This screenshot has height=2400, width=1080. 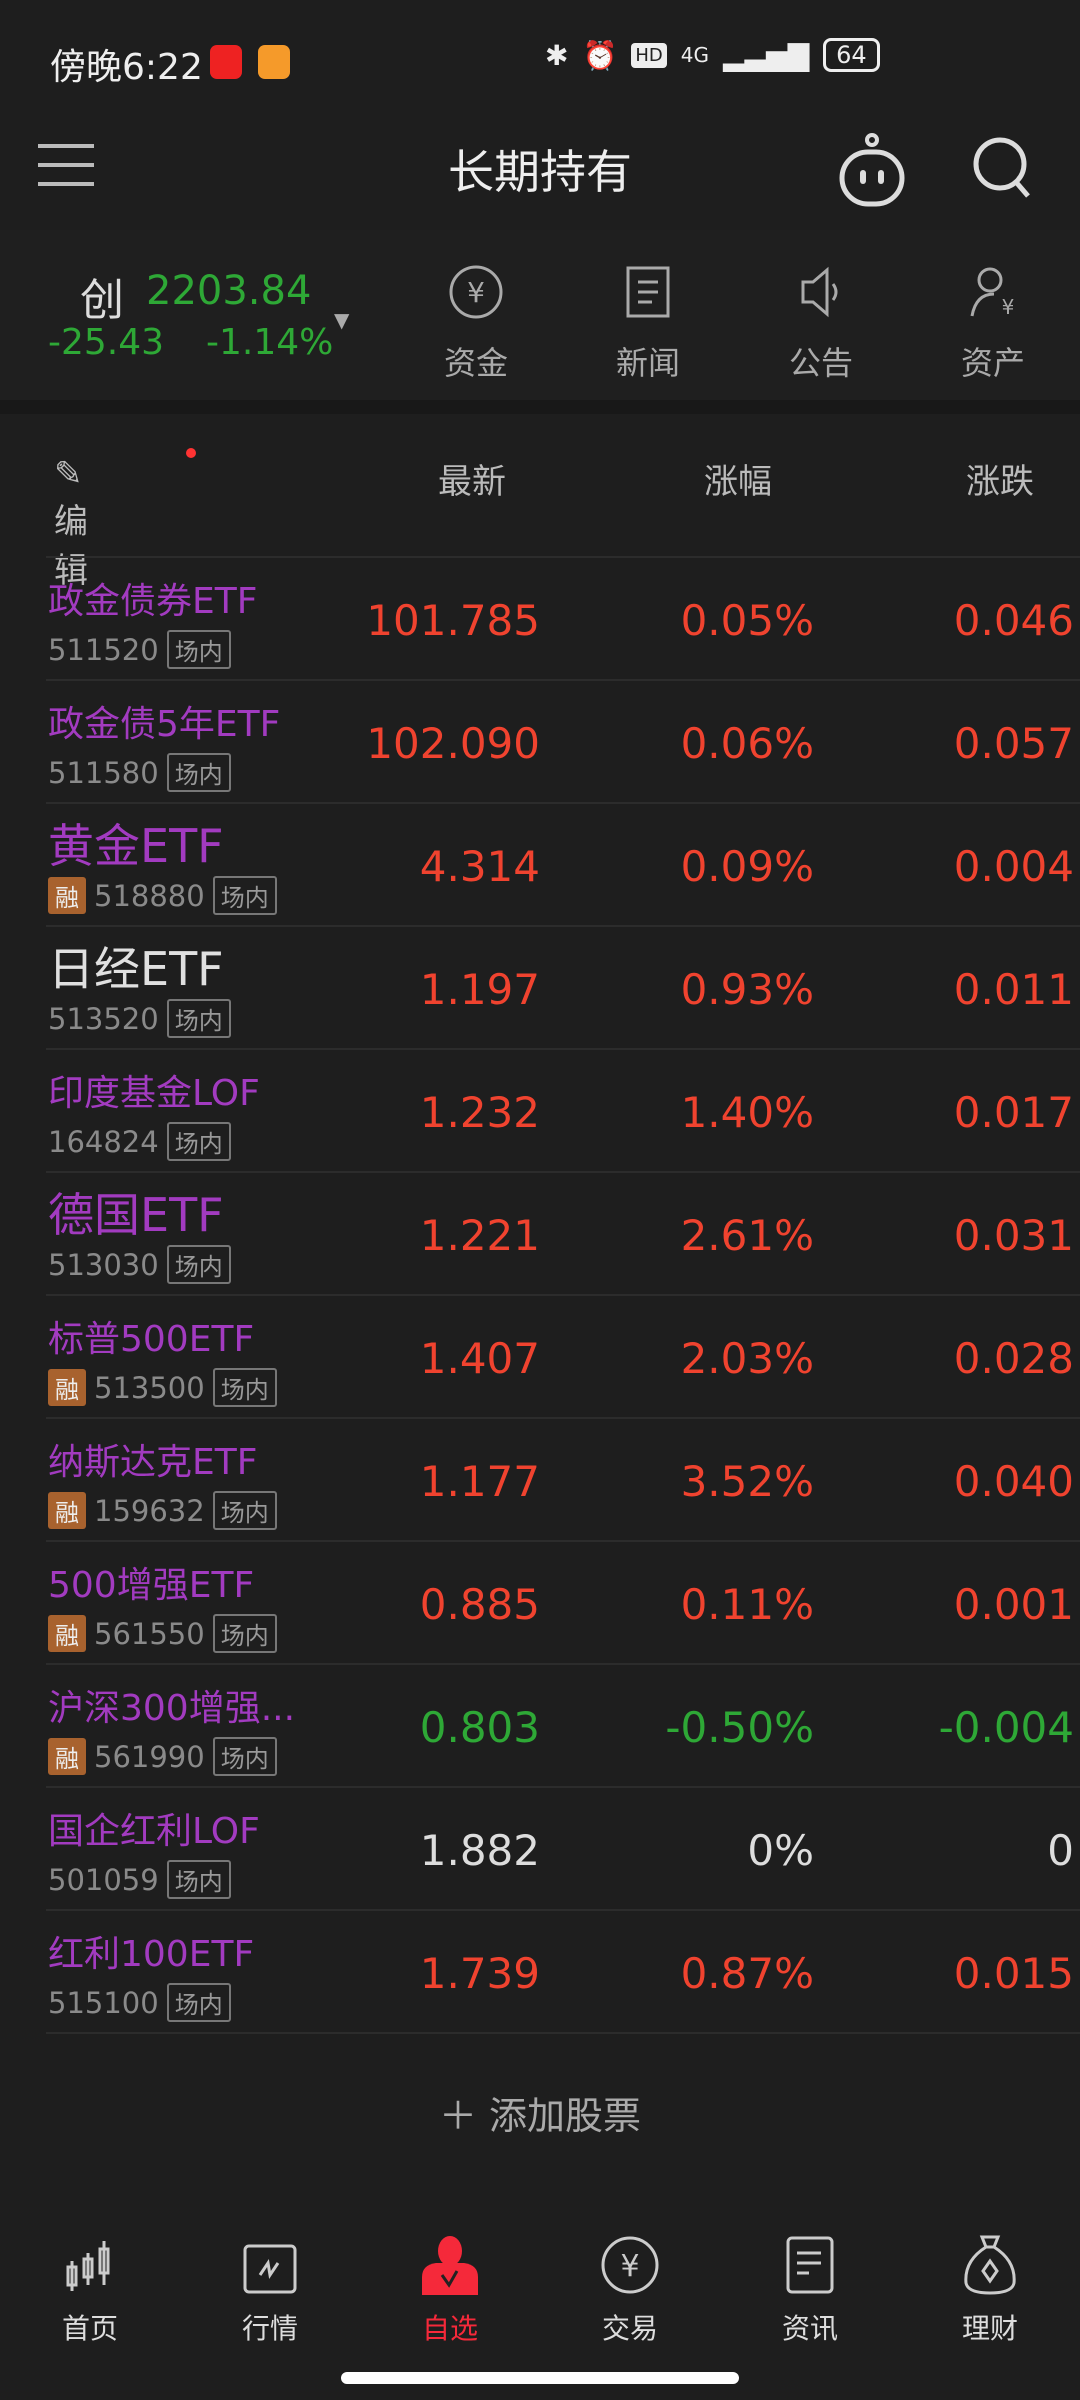 What do you see at coordinates (993, 322) in the screenshot?
I see `quick-assets: ¥ 资产` at bounding box center [993, 322].